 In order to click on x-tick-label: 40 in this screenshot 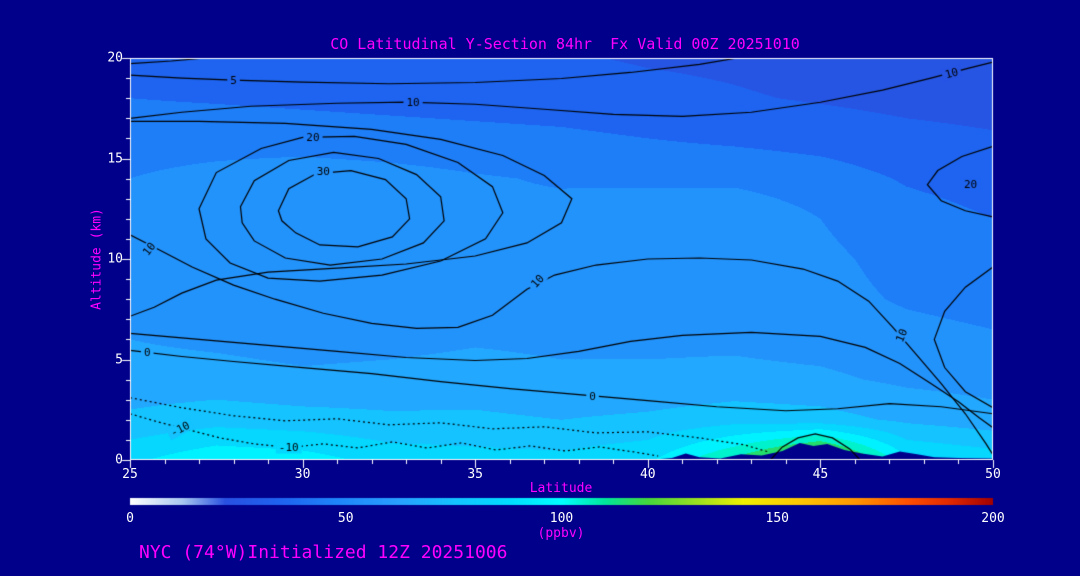, I will do `click(647, 474)`.